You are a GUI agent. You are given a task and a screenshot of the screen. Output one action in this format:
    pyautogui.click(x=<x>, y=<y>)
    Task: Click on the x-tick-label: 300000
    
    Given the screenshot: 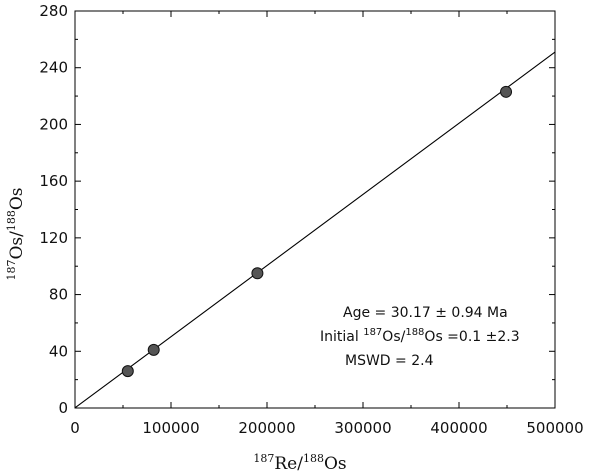 What is the action you would take?
    pyautogui.click(x=362, y=428)
    